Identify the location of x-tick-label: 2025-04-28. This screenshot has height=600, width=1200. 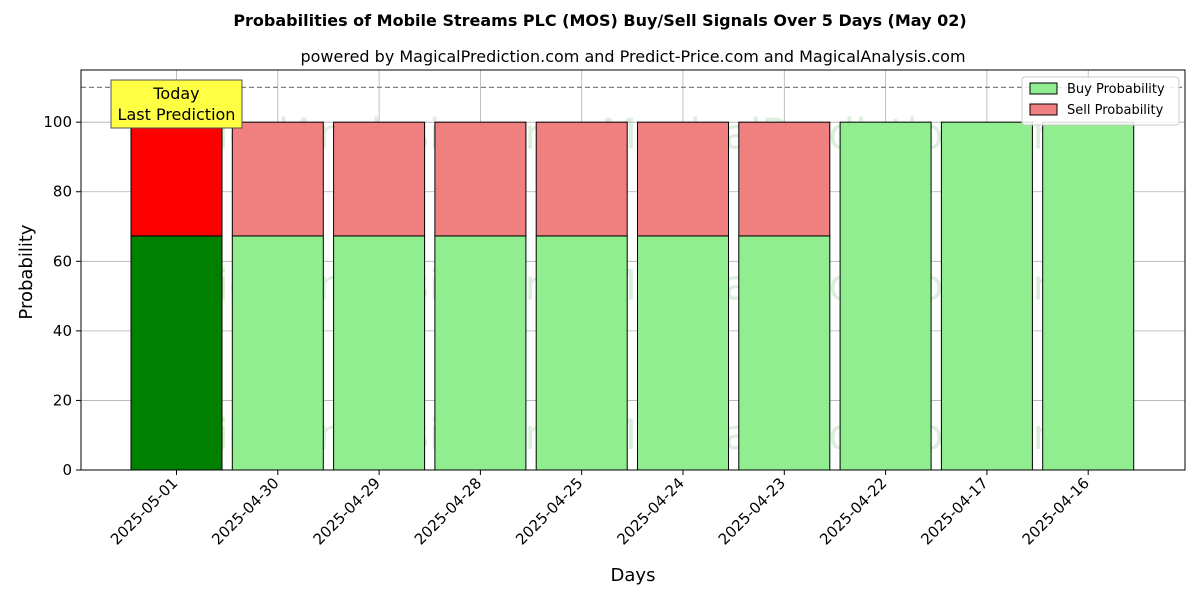
(448, 511).